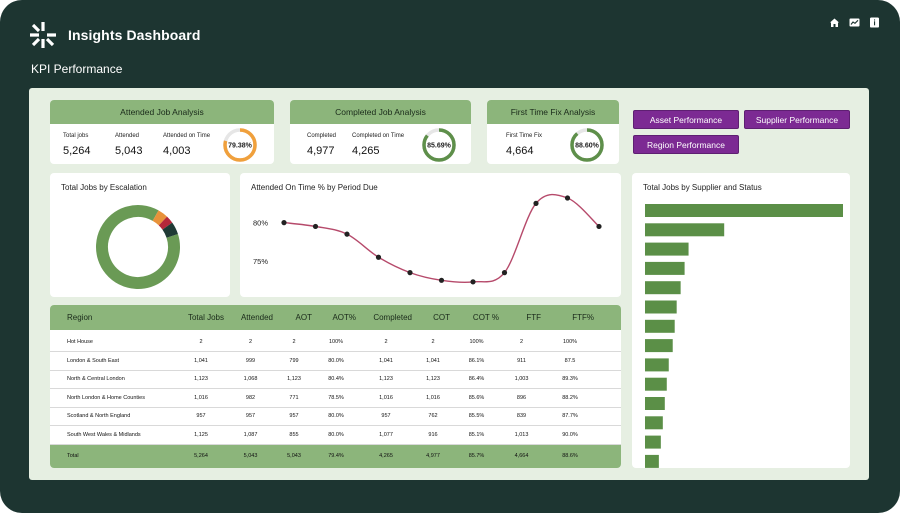  Describe the element at coordinates (433, 416) in the screenshot. I see `table-cell: 762` at that location.